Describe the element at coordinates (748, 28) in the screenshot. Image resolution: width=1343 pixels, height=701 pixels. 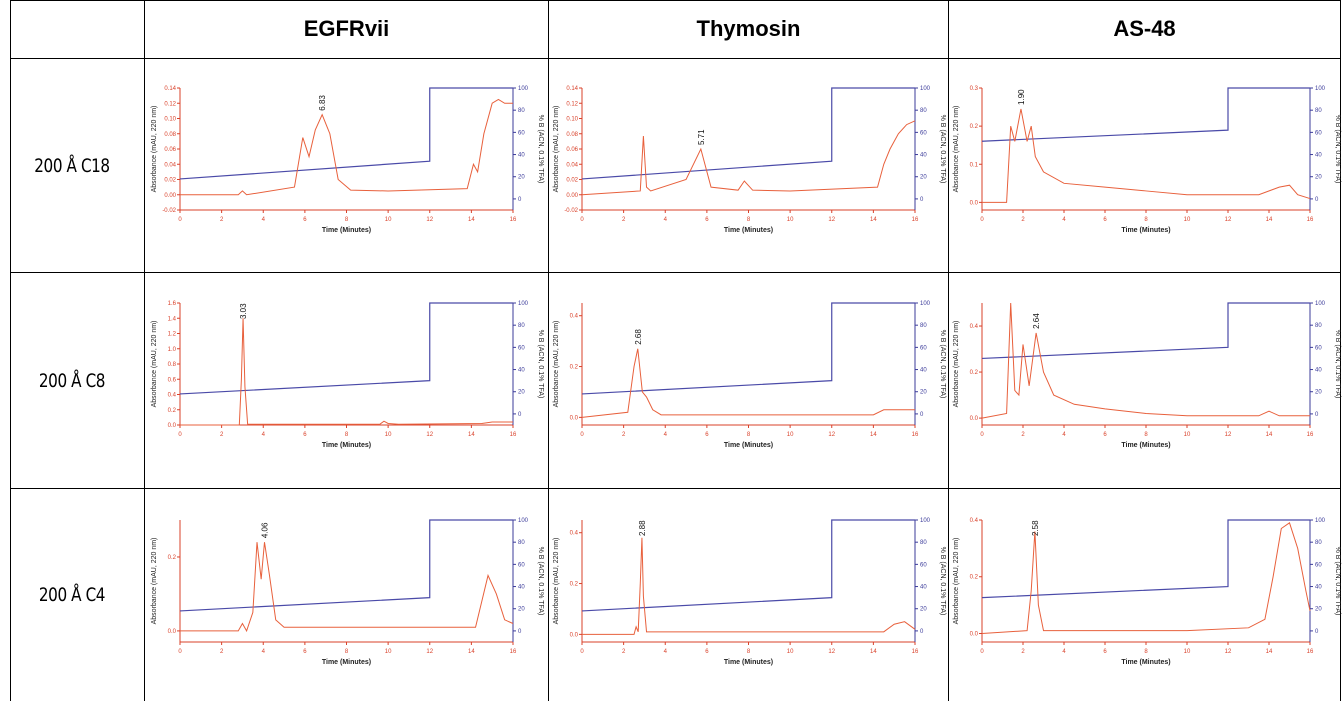
I see `column-header-thymosin: Thymosin` at that location.